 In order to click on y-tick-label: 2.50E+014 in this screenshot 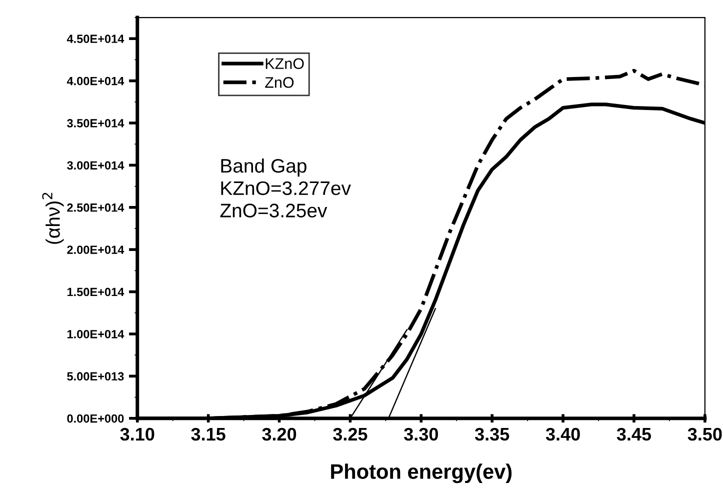, I will do `click(95, 207)`.